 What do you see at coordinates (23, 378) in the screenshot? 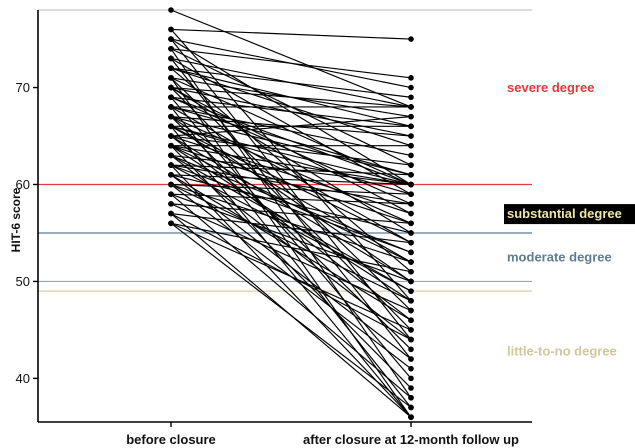
I see `y-tick-label-40: 40` at bounding box center [23, 378].